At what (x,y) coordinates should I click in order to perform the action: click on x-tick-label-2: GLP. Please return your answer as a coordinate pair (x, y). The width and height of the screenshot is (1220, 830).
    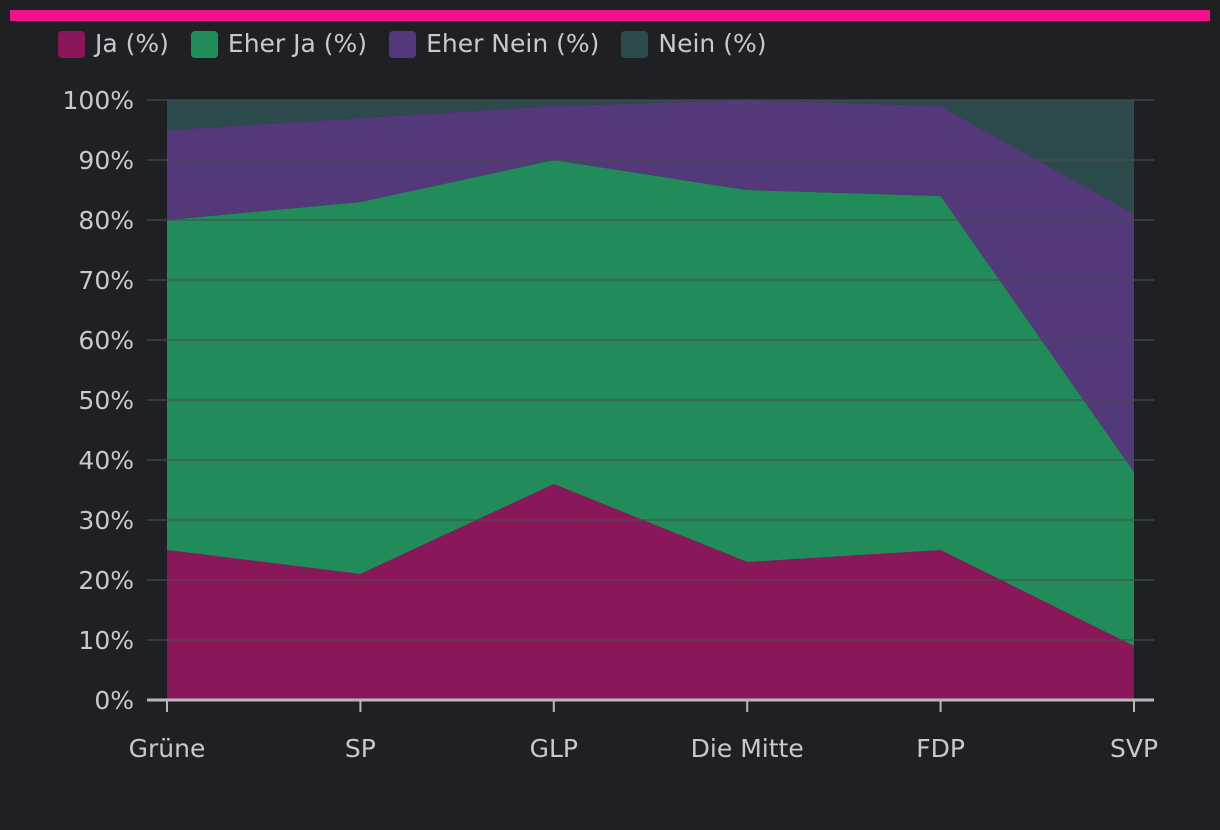
    Looking at the image, I should click on (554, 748).